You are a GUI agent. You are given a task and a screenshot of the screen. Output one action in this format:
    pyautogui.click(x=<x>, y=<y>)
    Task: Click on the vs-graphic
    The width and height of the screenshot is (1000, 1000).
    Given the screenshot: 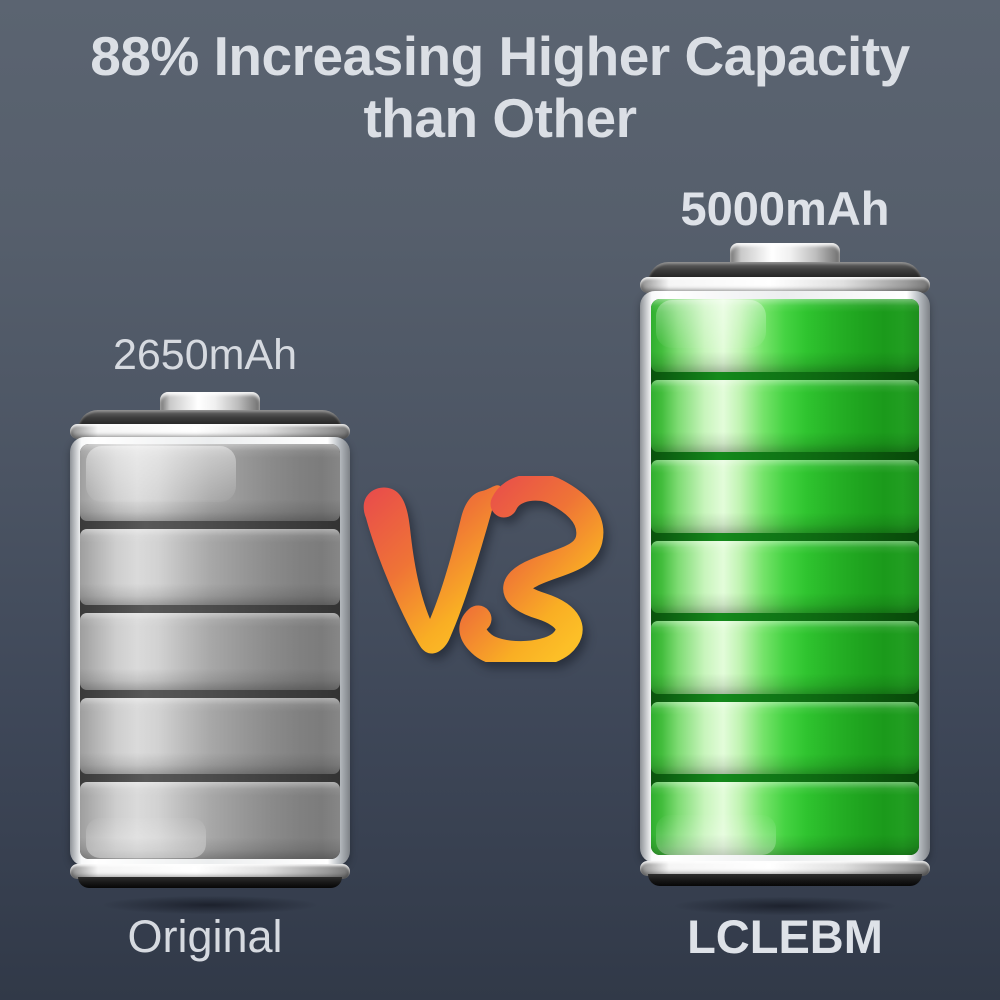 What is the action you would take?
    pyautogui.click(x=475, y=571)
    